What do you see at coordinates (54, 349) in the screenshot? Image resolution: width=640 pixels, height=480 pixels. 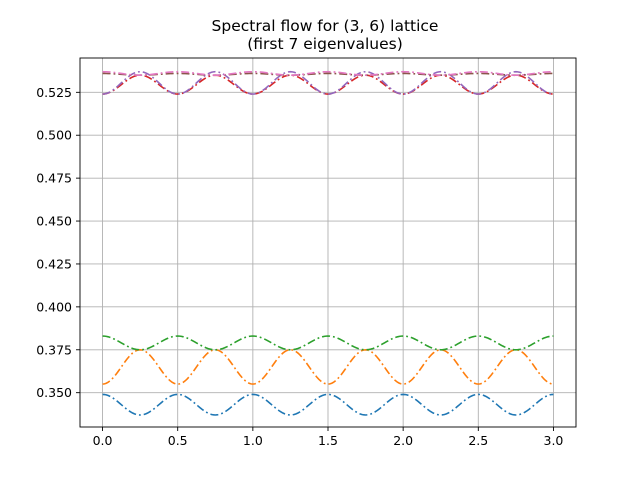 I see `y-tick-label: 0.375` at bounding box center [54, 349].